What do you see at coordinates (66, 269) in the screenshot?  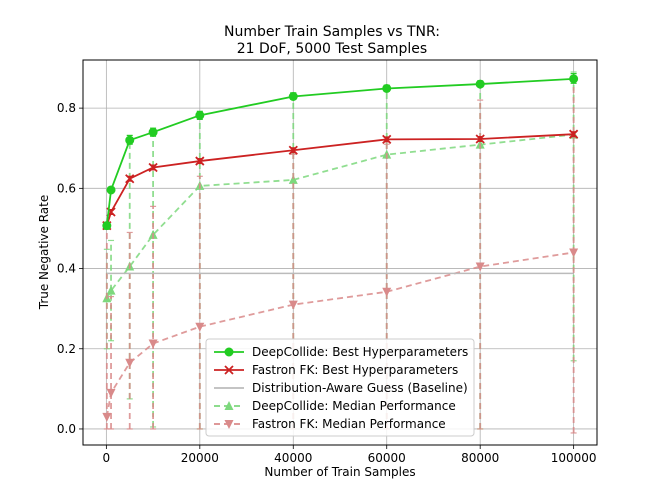 I see `y-tick-label: 0.4` at bounding box center [66, 269].